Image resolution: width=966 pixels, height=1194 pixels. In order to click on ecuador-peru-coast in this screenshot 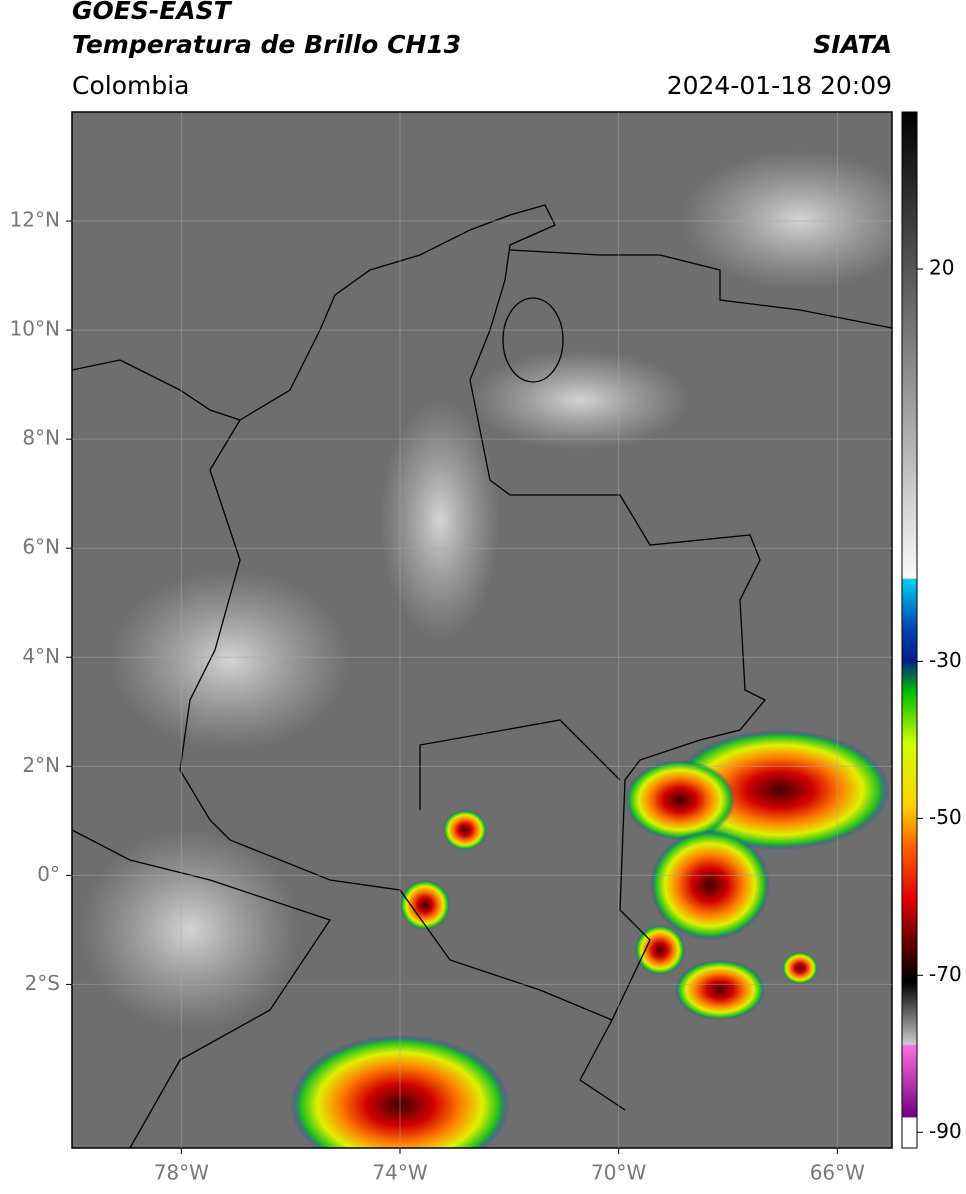, I will do `click(202, 988)`.